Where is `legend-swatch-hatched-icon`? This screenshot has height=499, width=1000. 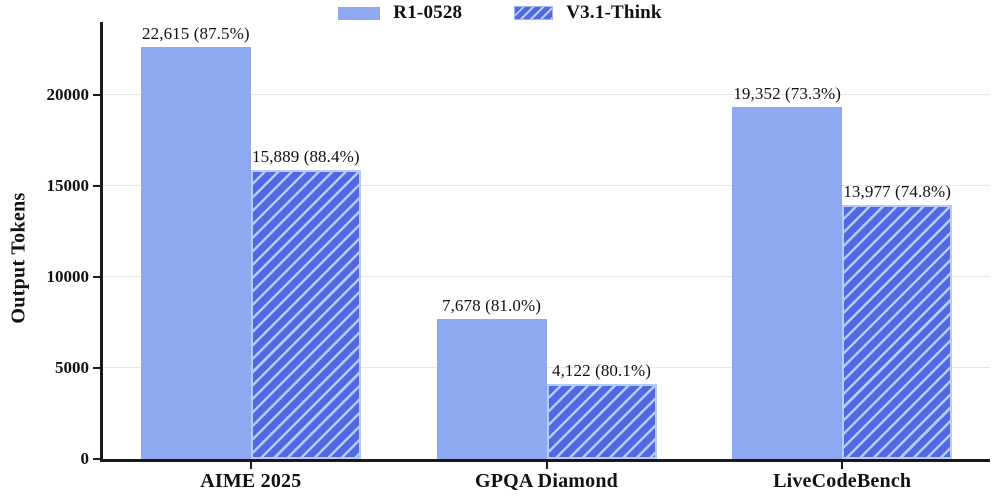 legend-swatch-hatched-icon is located at coordinates (534, 13).